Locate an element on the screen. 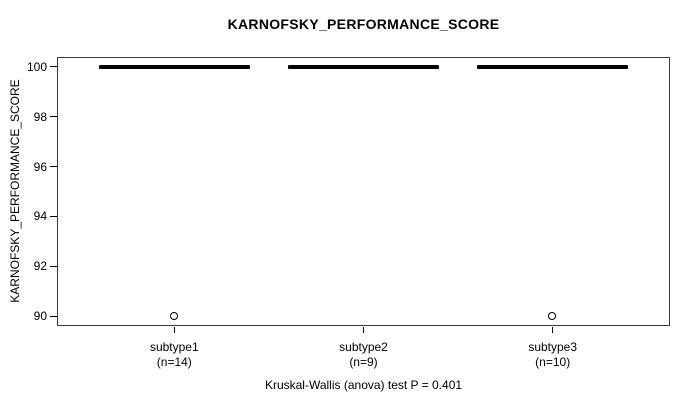 Image resolution: width=700 pixels, height=400 pixels. chart-title: KARNOFSKY_PERFORMANCE_SCORE is located at coordinates (363, 24).